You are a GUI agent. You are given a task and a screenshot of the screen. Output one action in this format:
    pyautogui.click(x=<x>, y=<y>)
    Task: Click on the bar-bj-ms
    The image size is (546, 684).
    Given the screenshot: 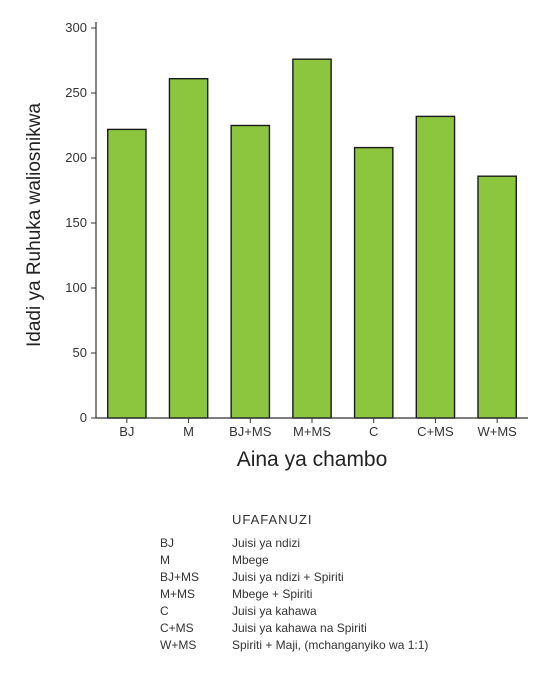 What is the action you would take?
    pyautogui.click(x=250, y=271)
    